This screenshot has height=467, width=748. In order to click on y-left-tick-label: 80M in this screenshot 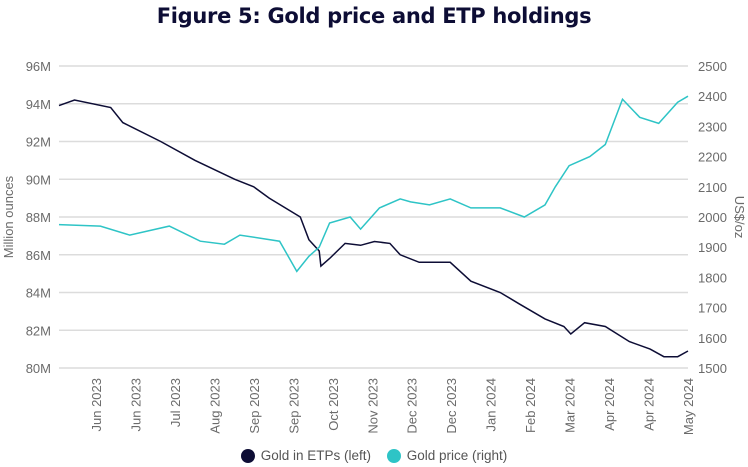, I will do `click(38, 368)`.